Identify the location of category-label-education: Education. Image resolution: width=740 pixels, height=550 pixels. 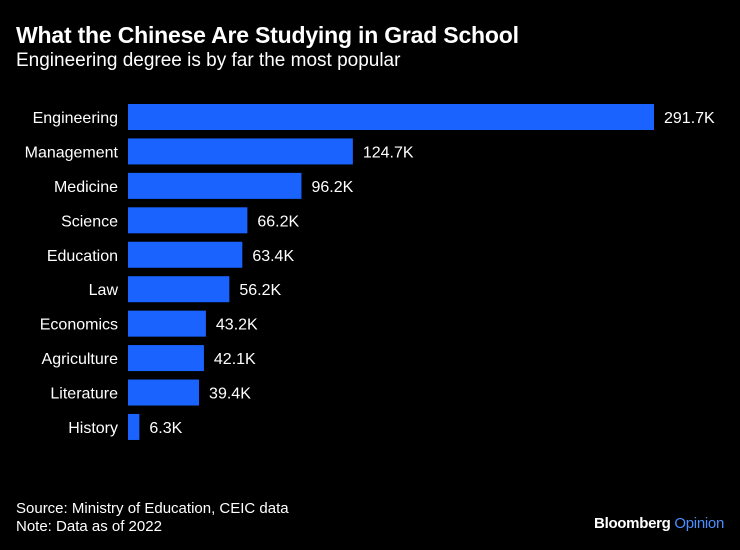
(82, 256).